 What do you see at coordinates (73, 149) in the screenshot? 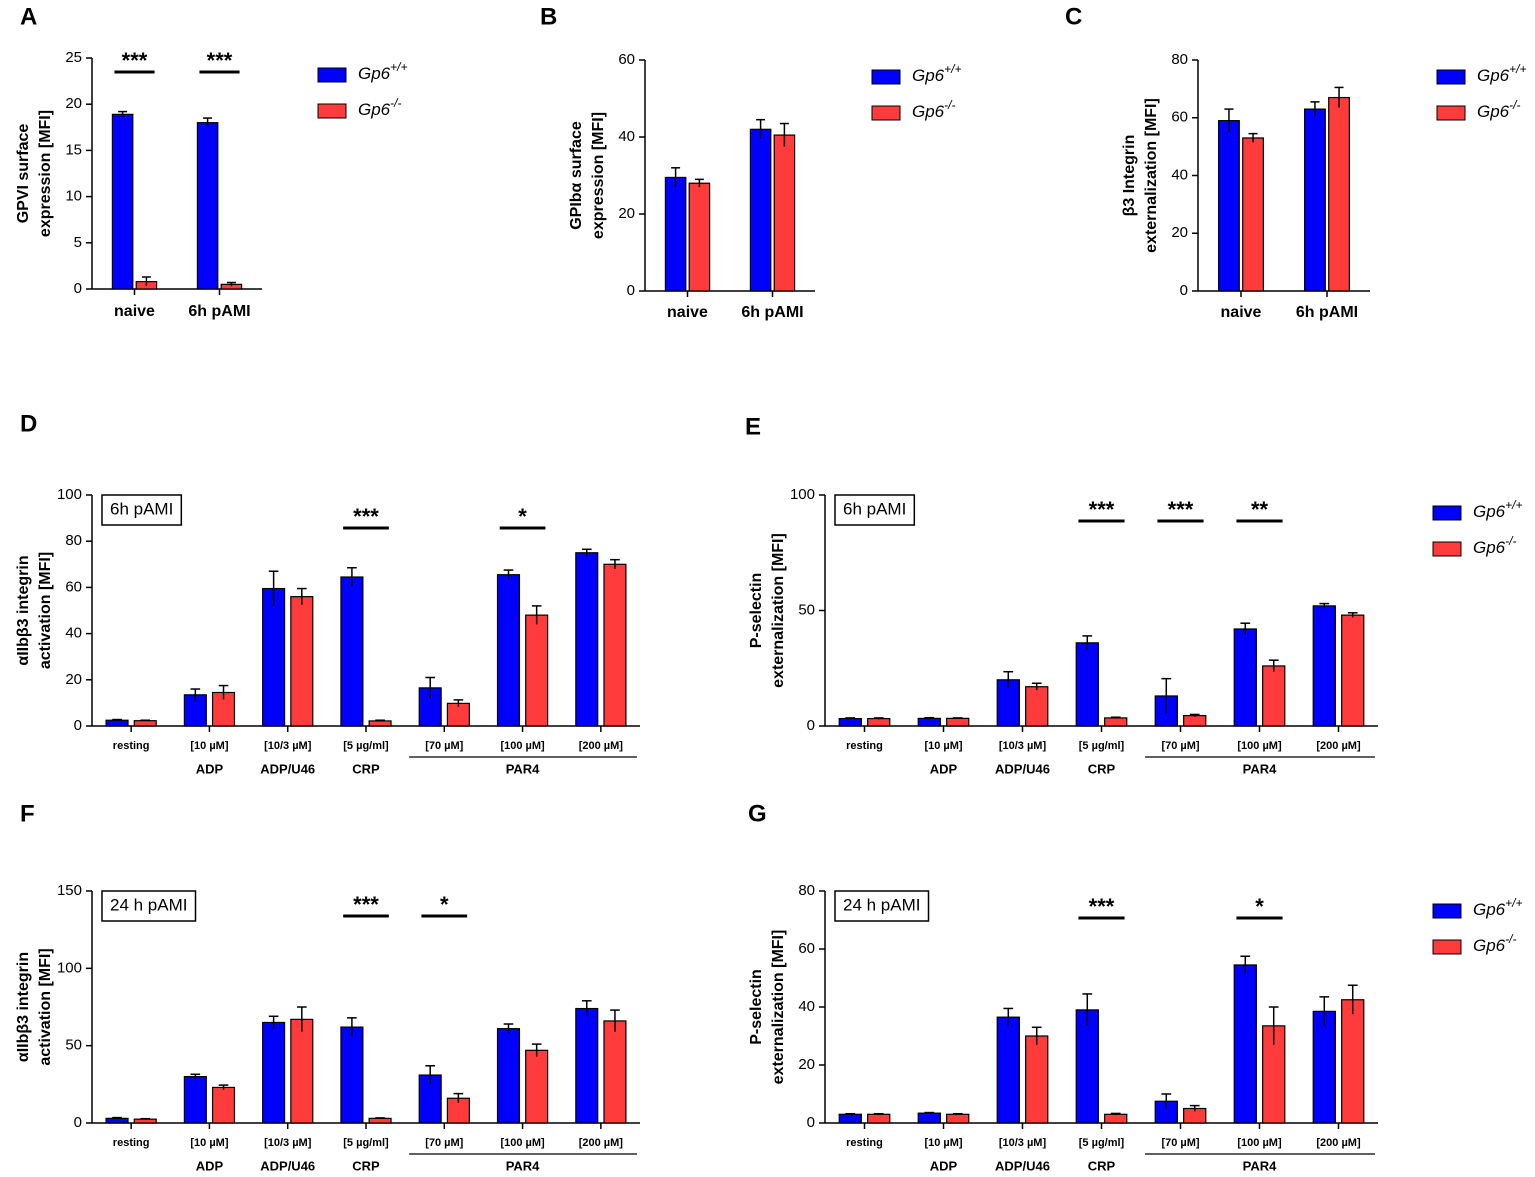
I see `y-tick-label: 15` at bounding box center [73, 149].